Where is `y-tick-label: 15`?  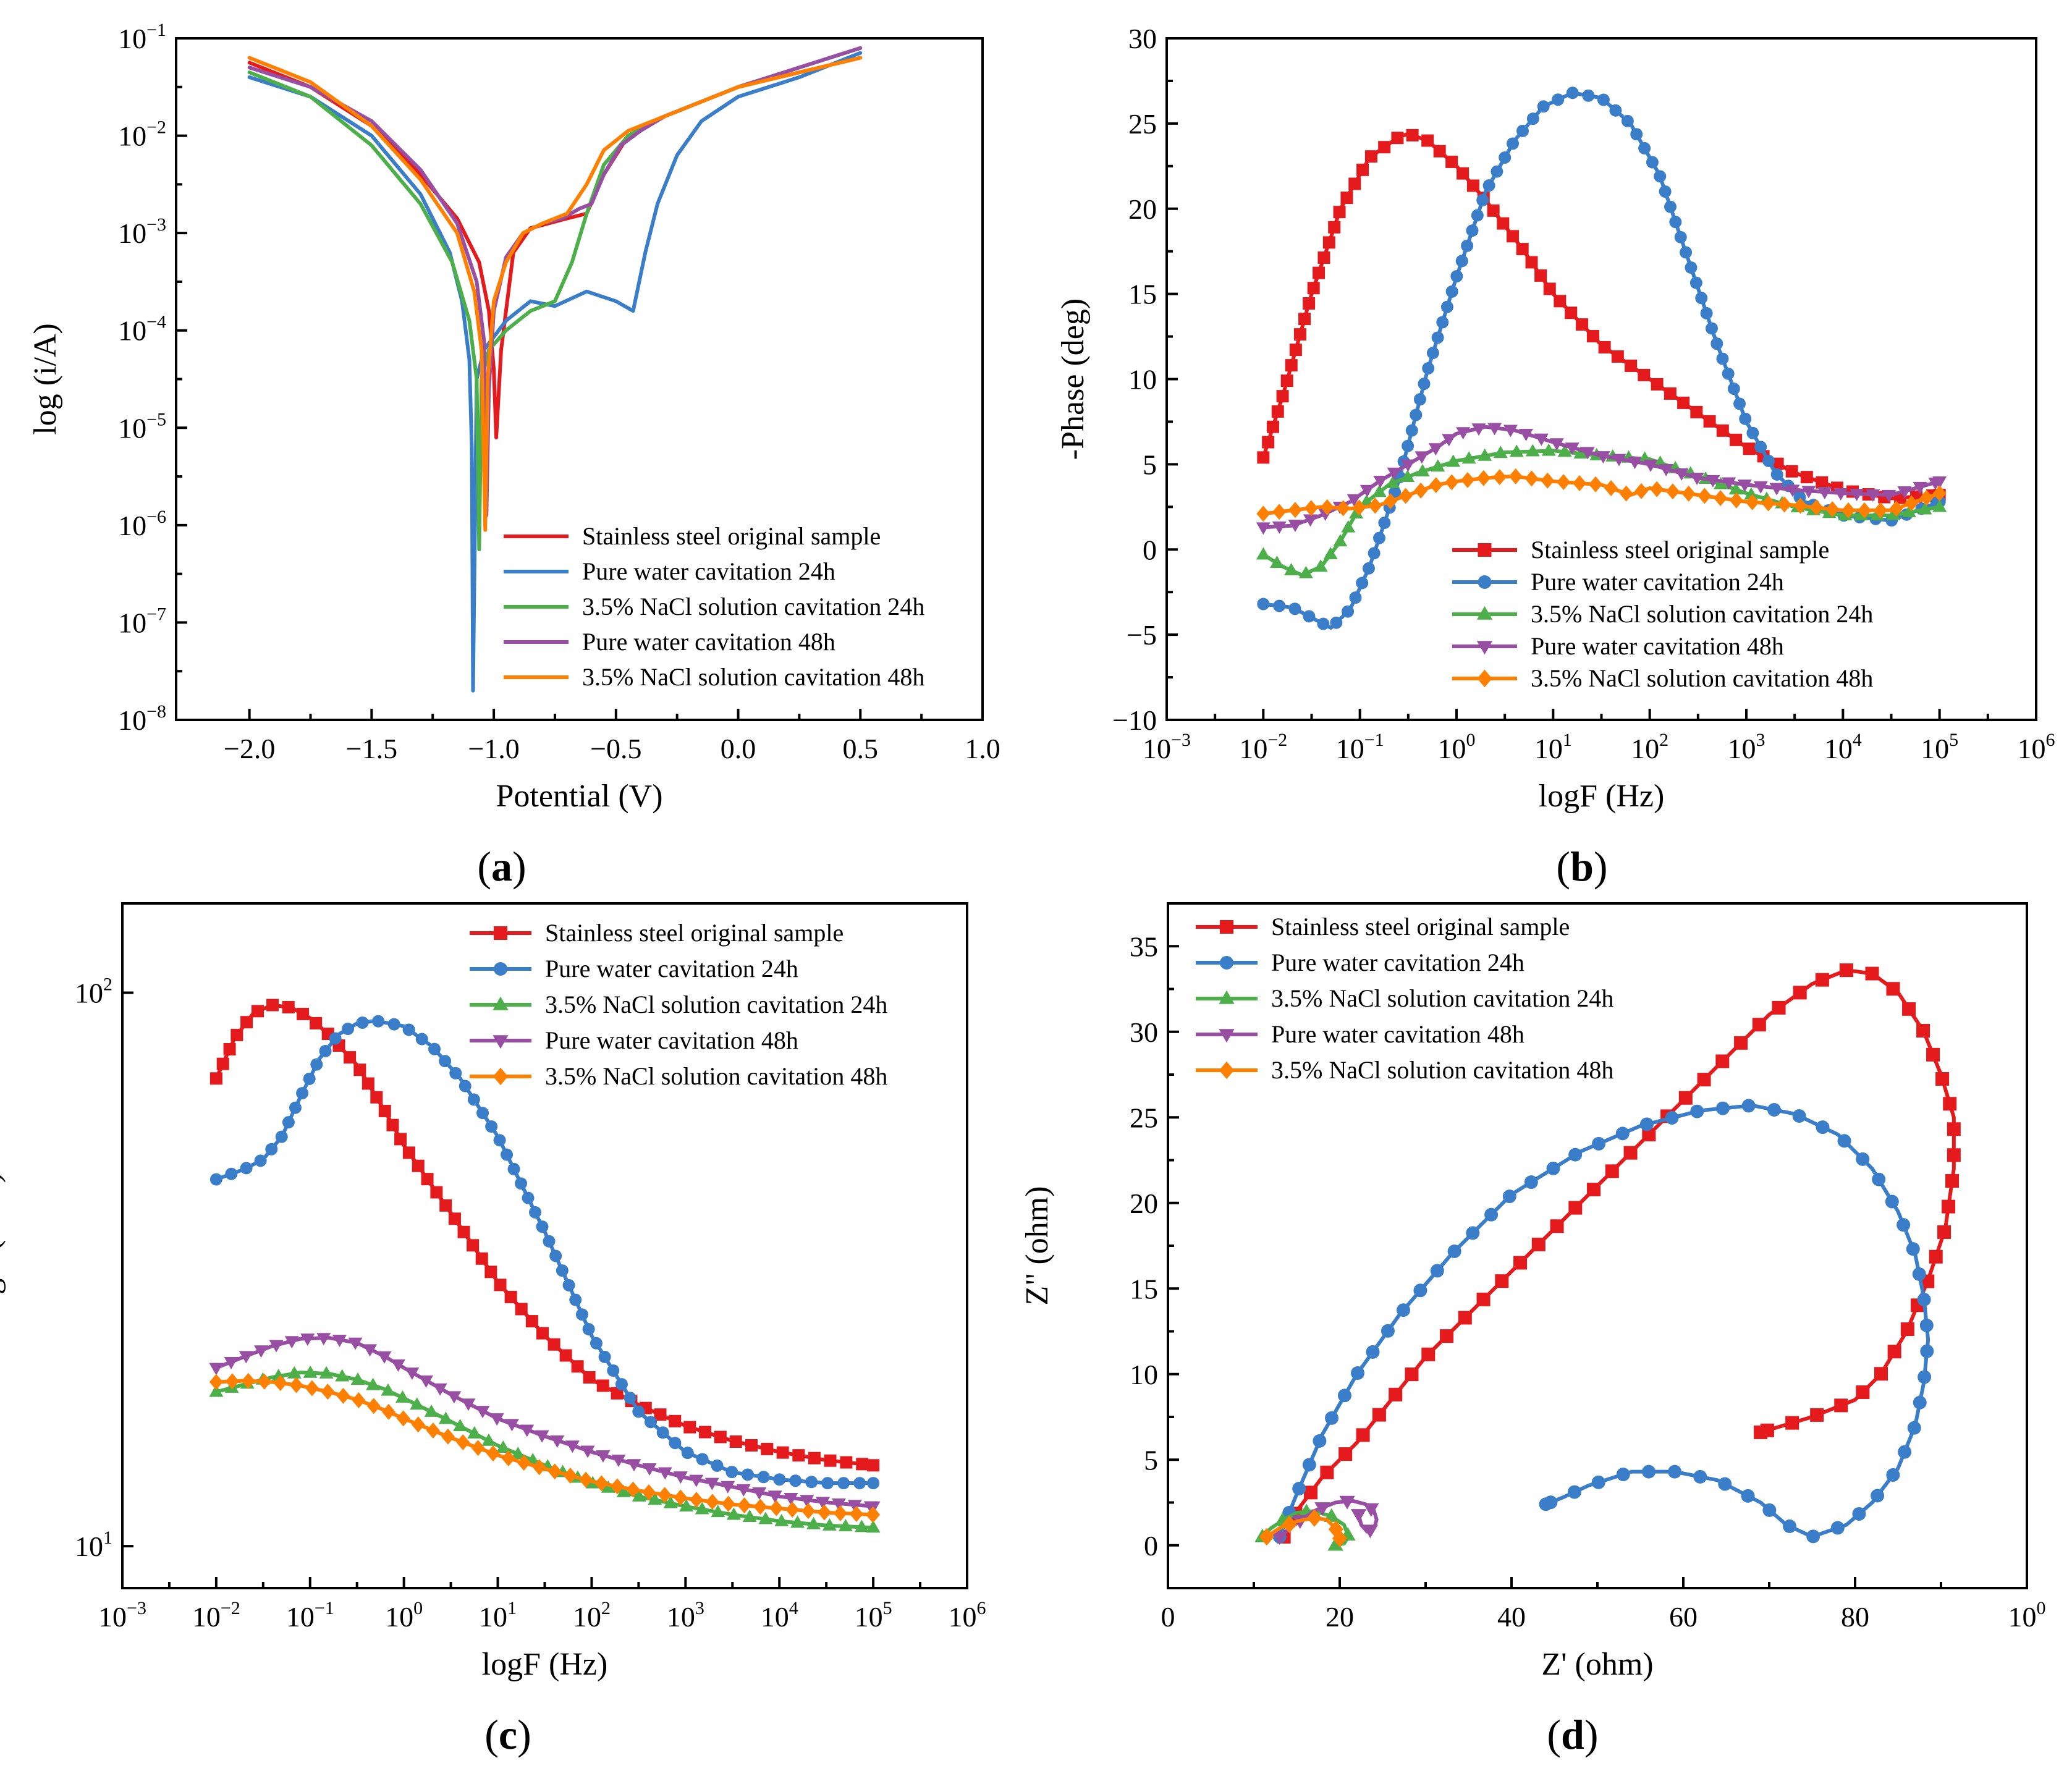 y-tick-label: 15 is located at coordinates (1144, 1288).